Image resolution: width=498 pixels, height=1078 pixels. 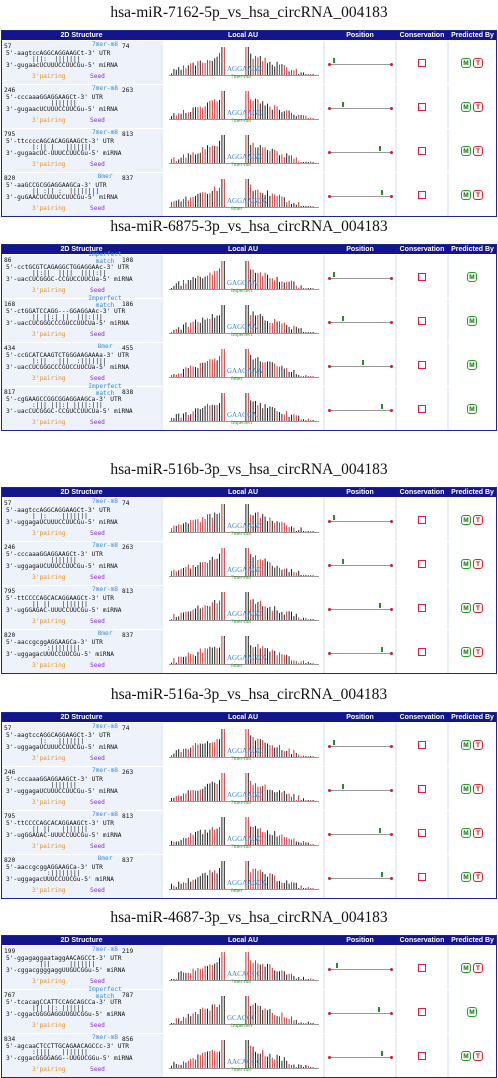 I want to click on au-bar-chart, so click(x=244, y=149).